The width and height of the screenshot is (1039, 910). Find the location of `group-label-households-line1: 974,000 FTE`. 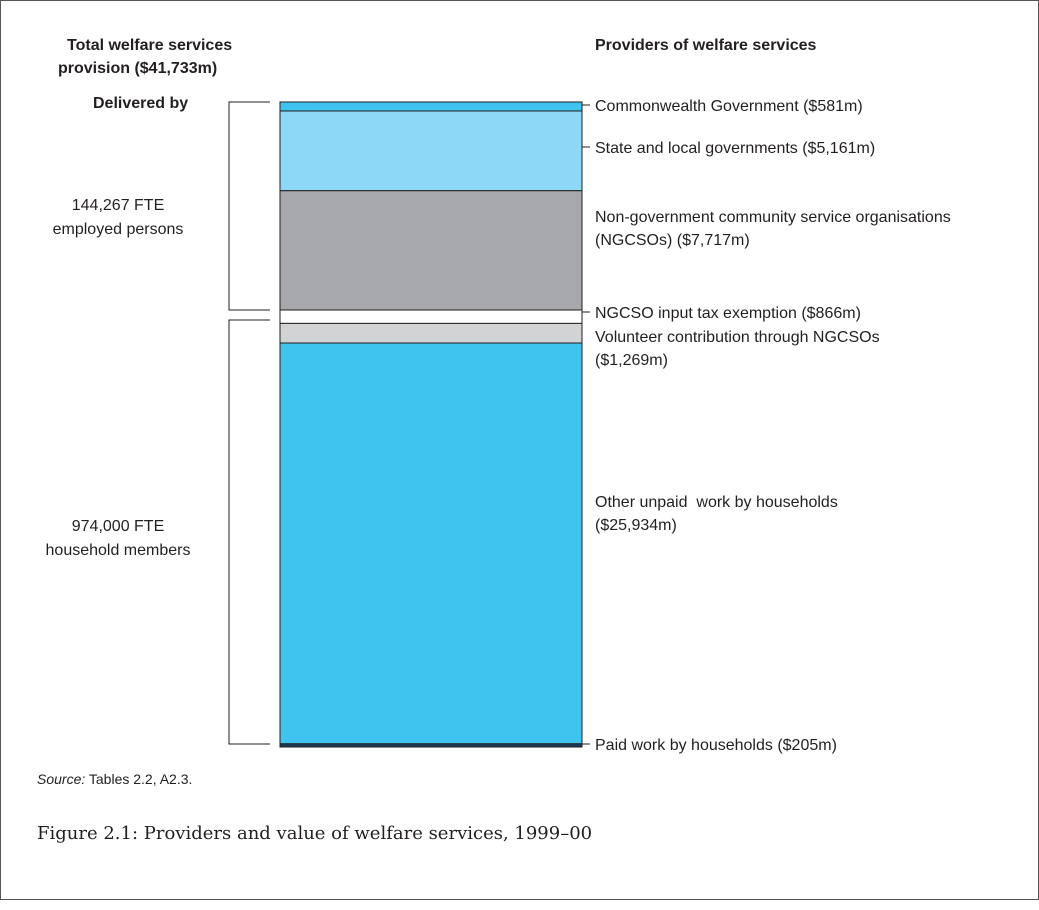

group-label-households-line1: 974,000 FTE is located at coordinates (118, 526).